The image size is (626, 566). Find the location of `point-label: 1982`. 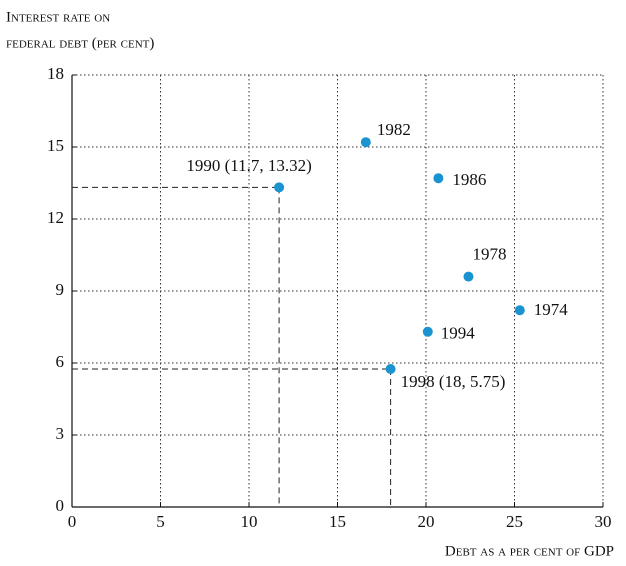

point-label: 1982 is located at coordinates (394, 129).